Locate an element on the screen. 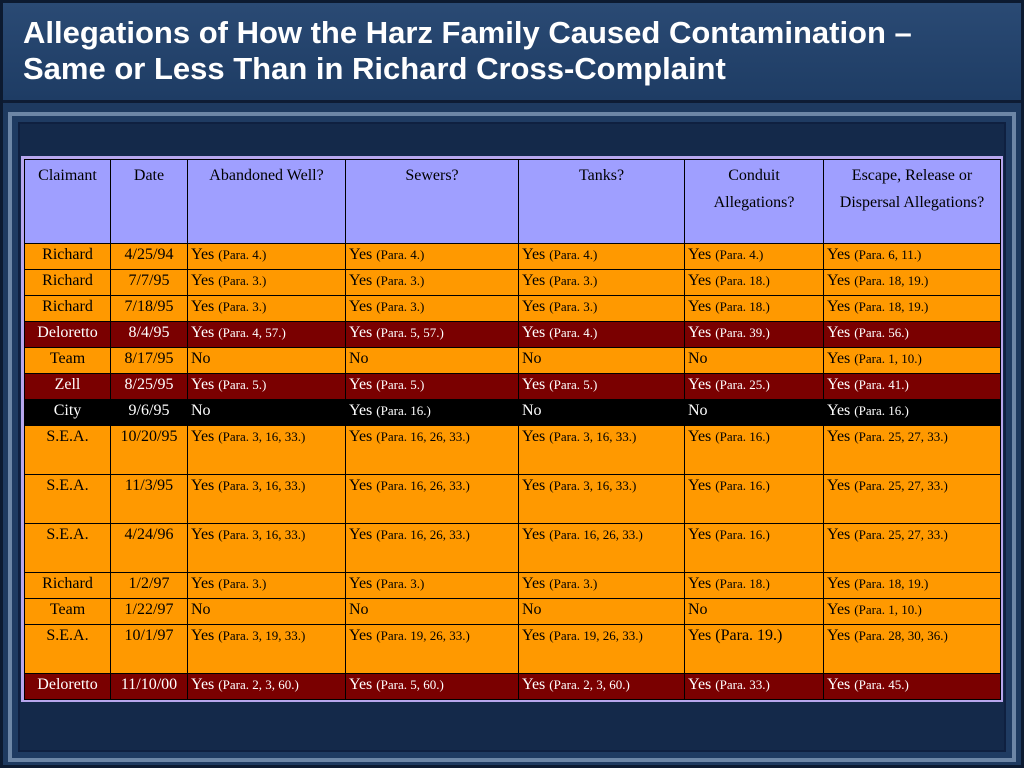  sewers-cell: Yes (Para. 5.) is located at coordinates (432, 386).